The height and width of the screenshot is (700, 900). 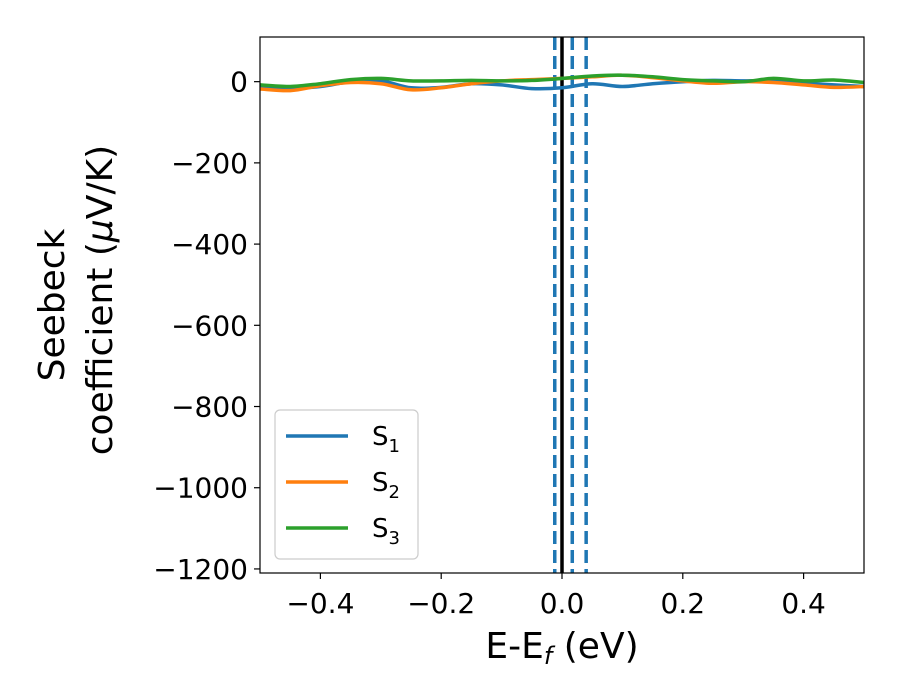 What do you see at coordinates (100, 300) in the screenshot?
I see `y-axis-label-line2: coefficient (μV/K)` at bounding box center [100, 300].